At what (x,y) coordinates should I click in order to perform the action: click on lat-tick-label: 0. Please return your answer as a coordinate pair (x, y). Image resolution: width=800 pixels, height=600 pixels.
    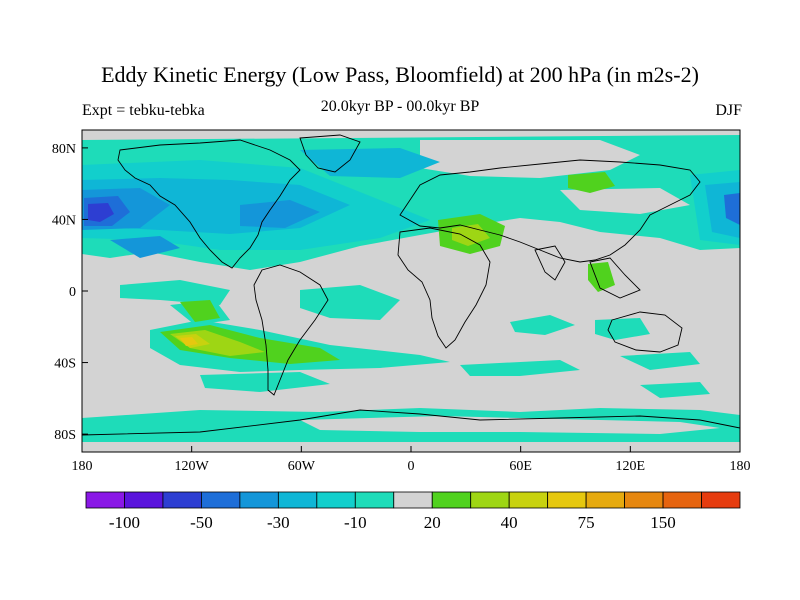
    Looking at the image, I should click on (72, 292).